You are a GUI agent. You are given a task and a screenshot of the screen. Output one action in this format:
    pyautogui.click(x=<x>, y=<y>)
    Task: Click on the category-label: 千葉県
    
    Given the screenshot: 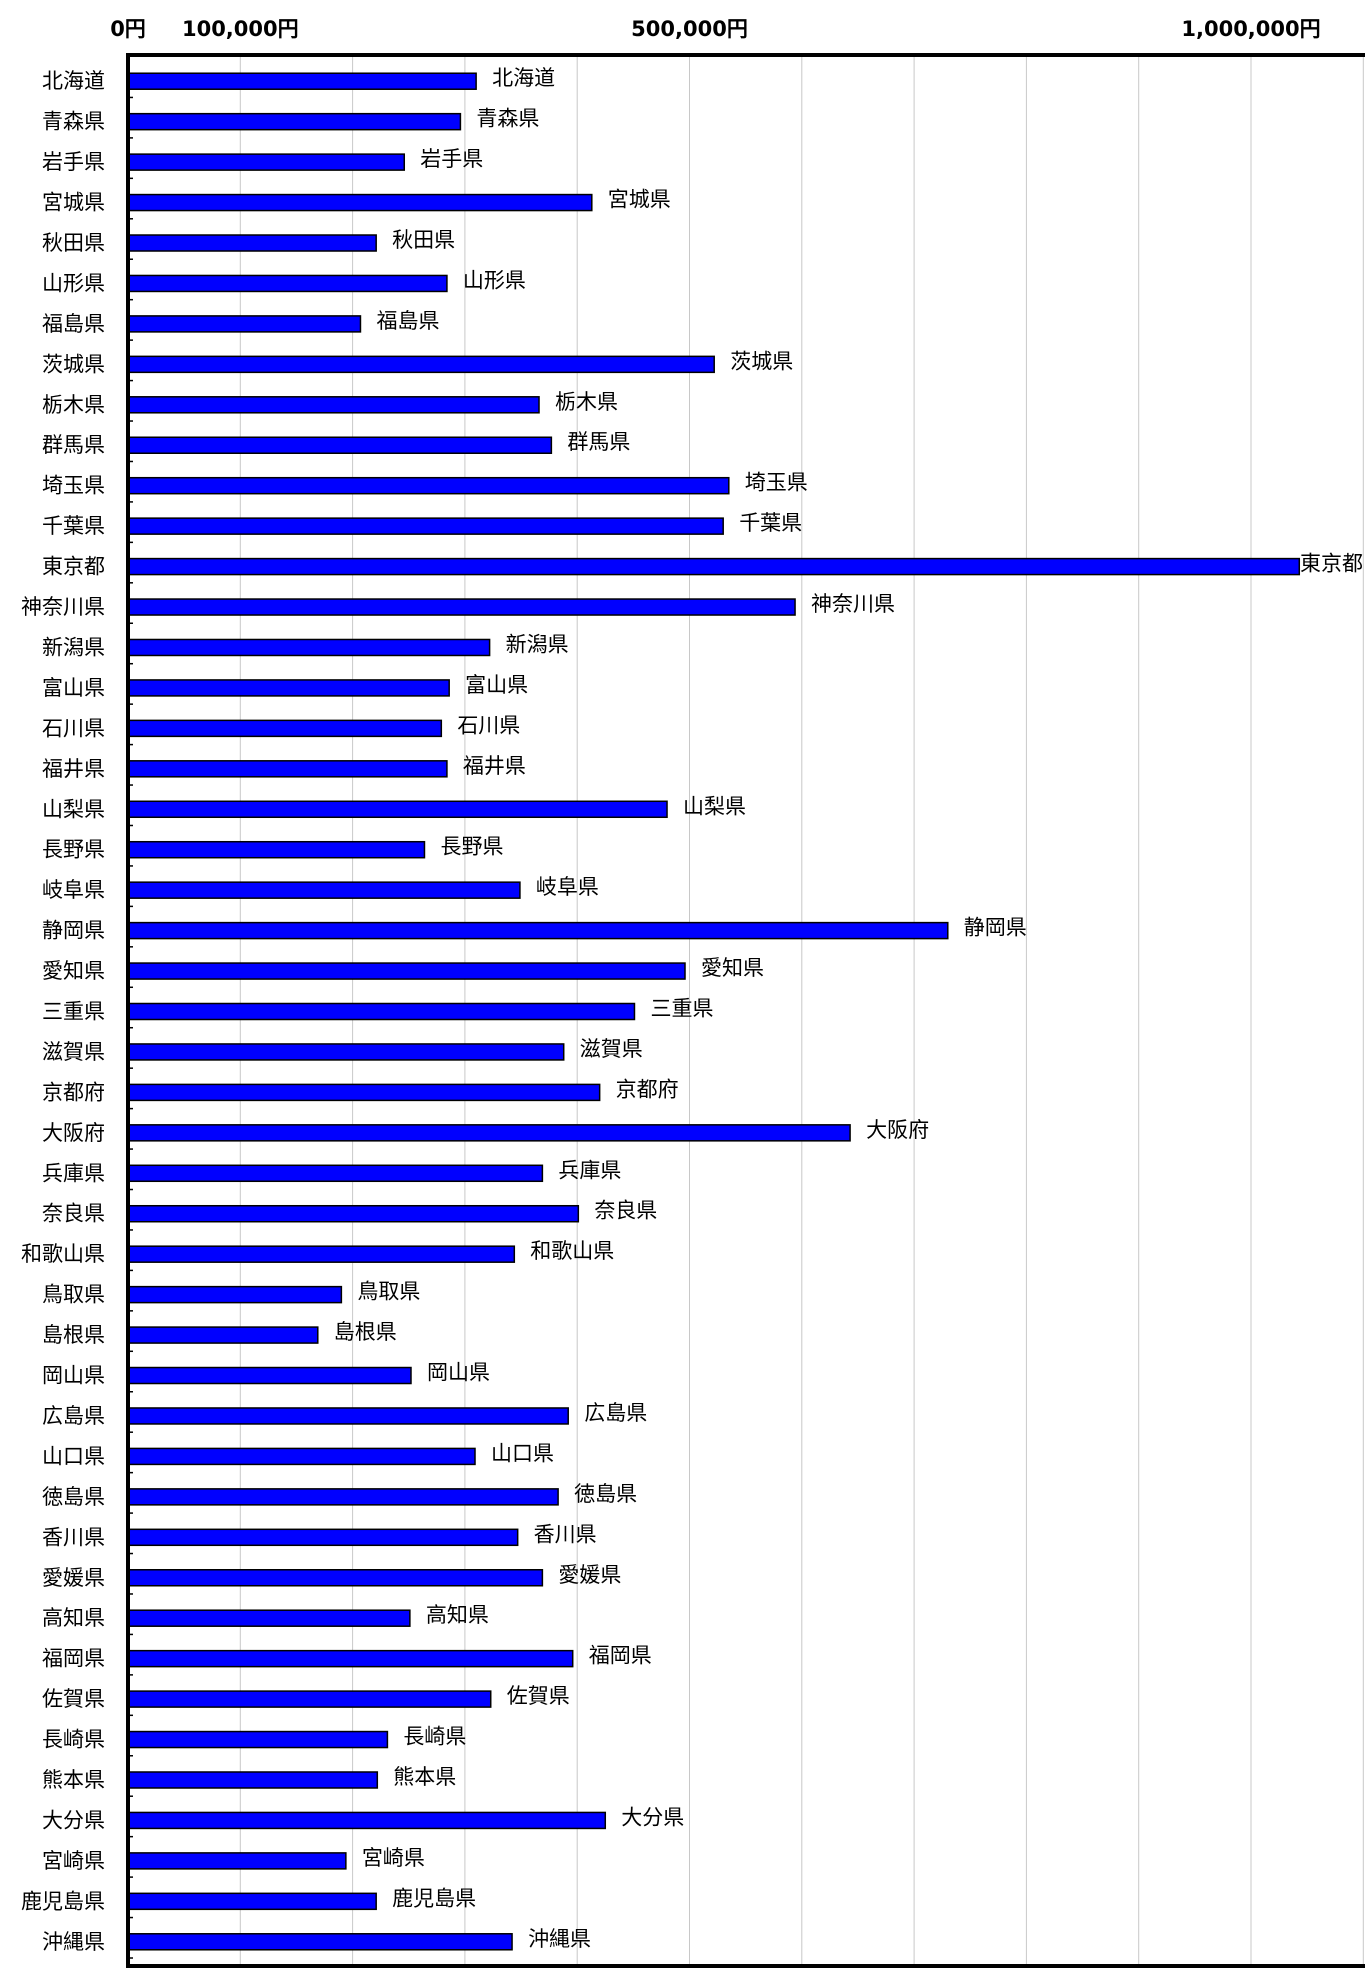 What is the action you would take?
    pyautogui.click(x=73, y=526)
    